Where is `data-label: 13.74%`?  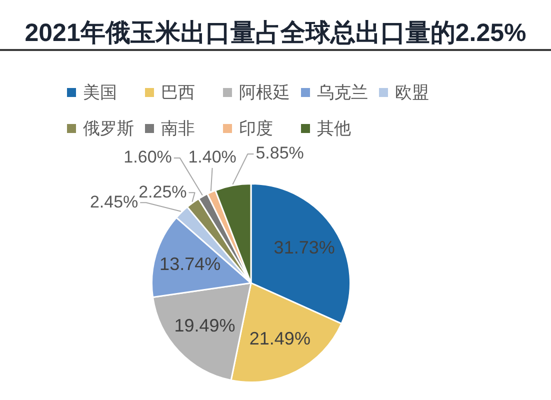
data-label: 13.74% is located at coordinates (190, 264).